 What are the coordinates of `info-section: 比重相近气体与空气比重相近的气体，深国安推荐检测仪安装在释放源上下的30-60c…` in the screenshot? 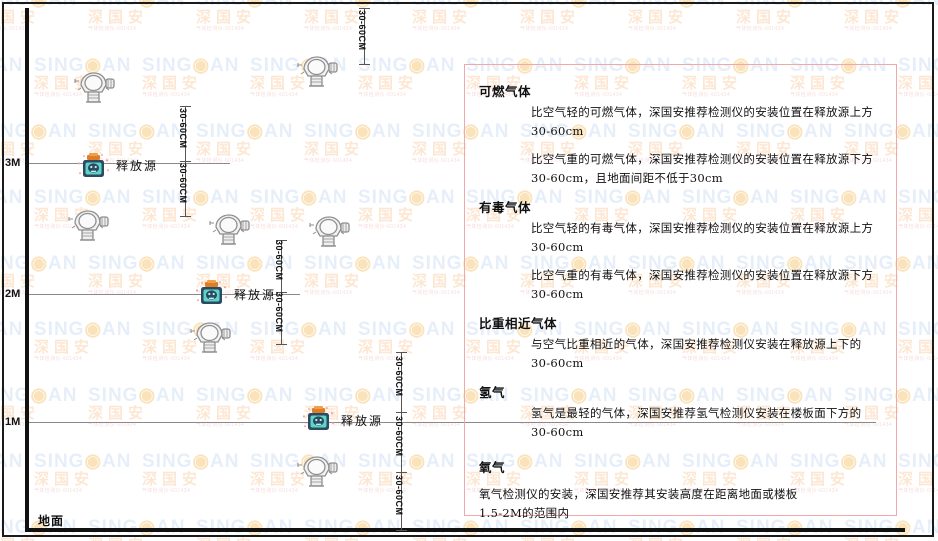 It's located at (679, 343).